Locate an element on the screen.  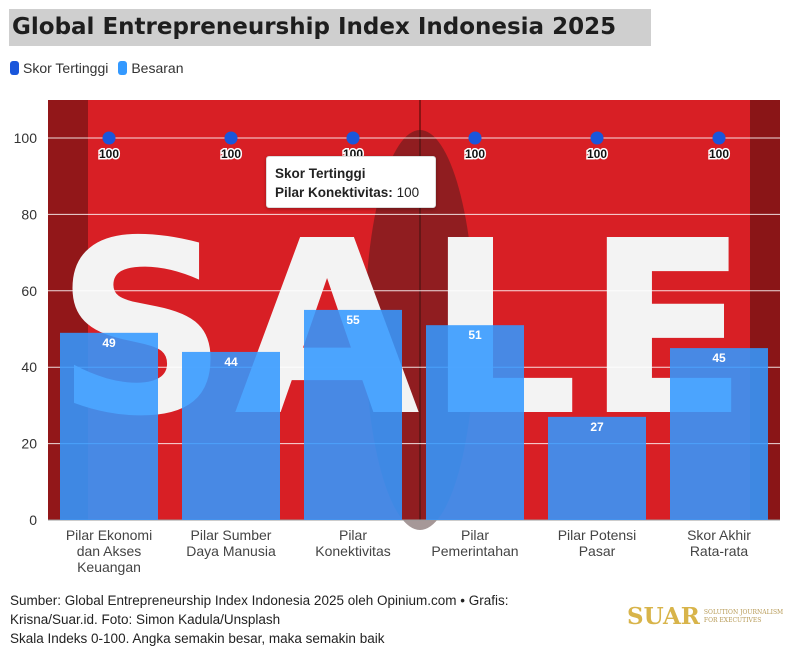
legend-item-skor-tertinggi: Skor Tertinggi is located at coordinates (59, 68).